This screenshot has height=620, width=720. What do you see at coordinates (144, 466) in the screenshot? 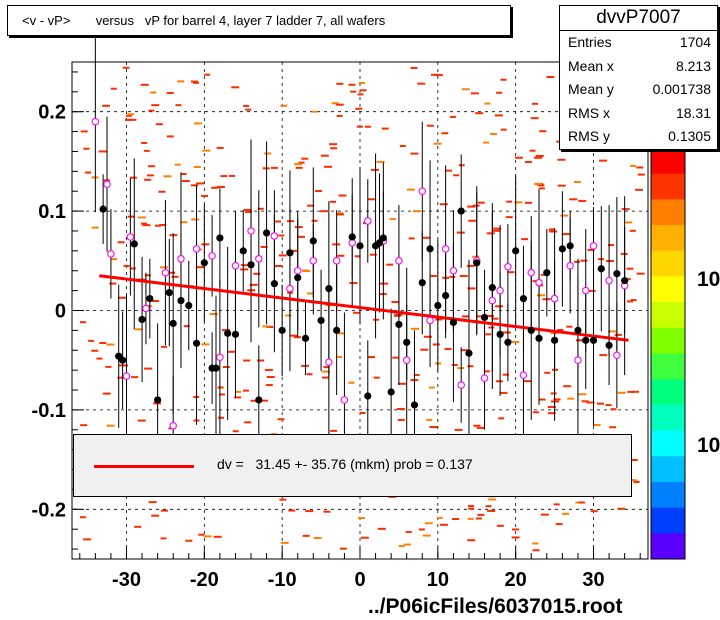
I see `legend-line-swatch` at bounding box center [144, 466].